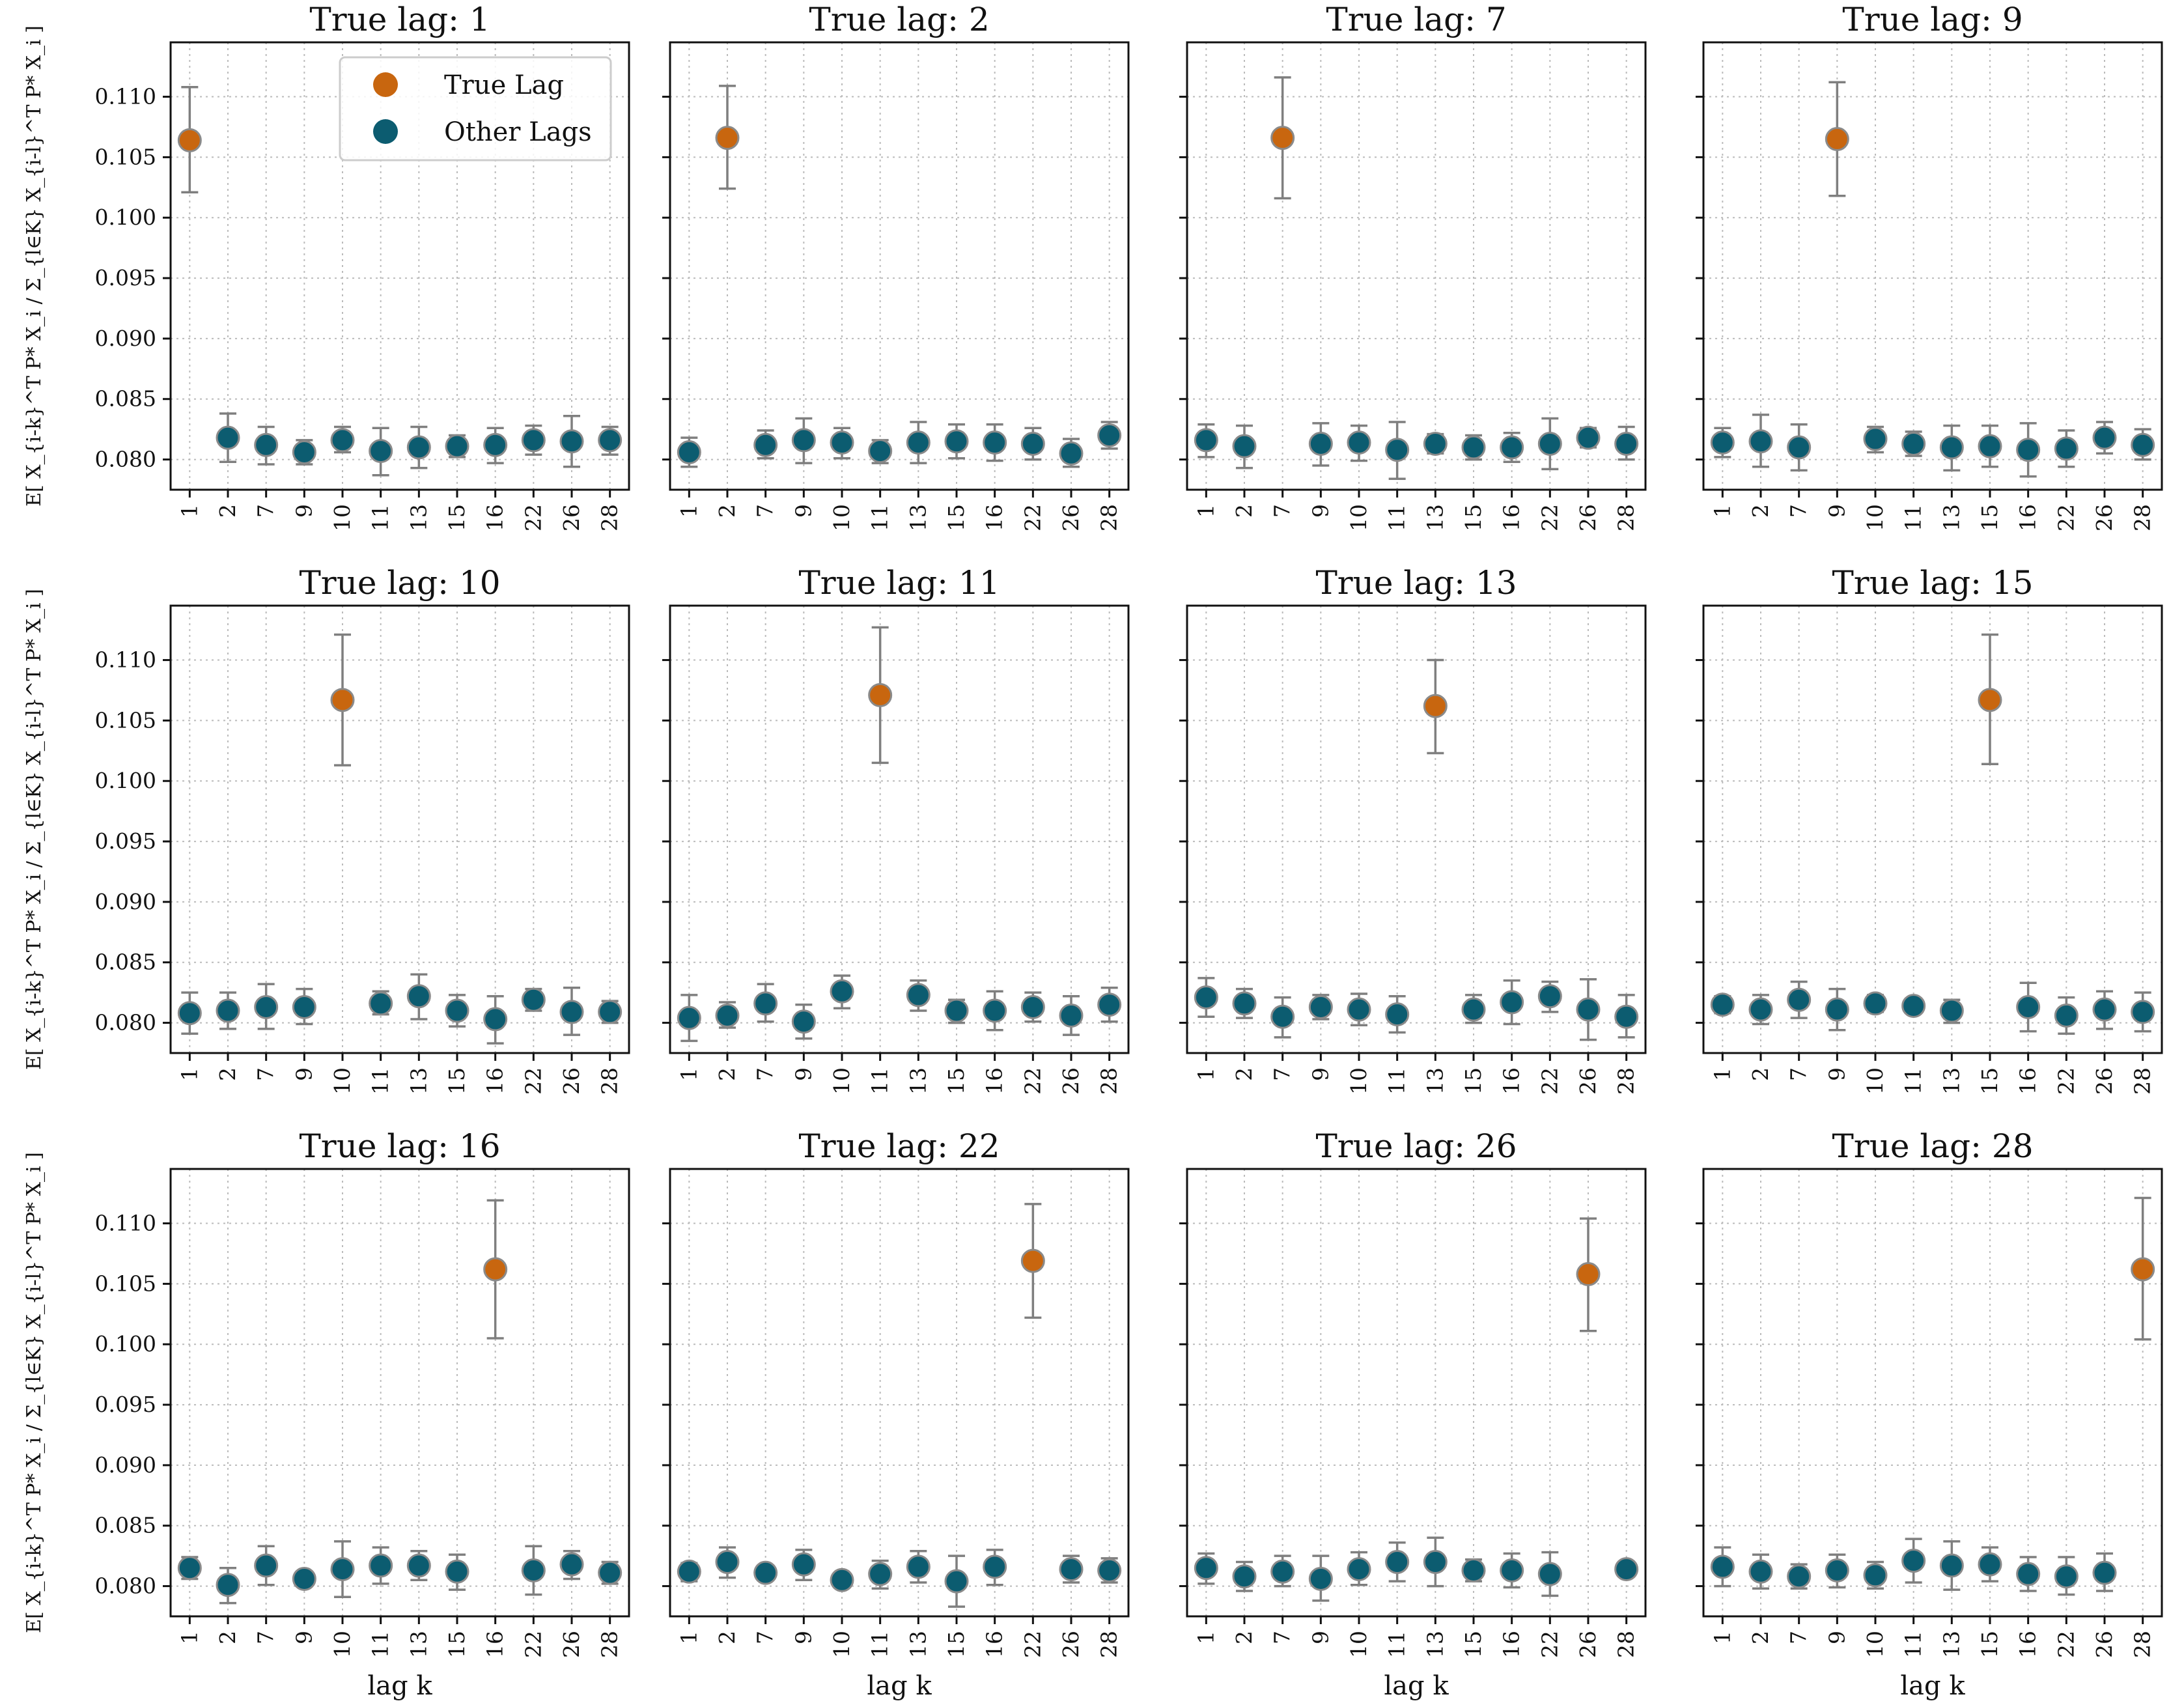 Image resolution: width=2184 pixels, height=1701 pixels. I want to click on x-tick-label: 2, so click(1244, 1074).